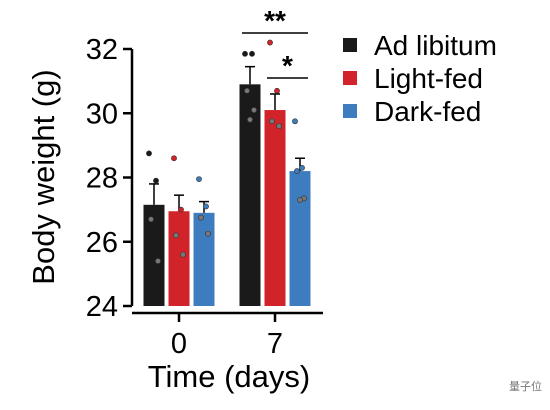  I want to click on x-axis-label: Time (days), so click(229, 376).